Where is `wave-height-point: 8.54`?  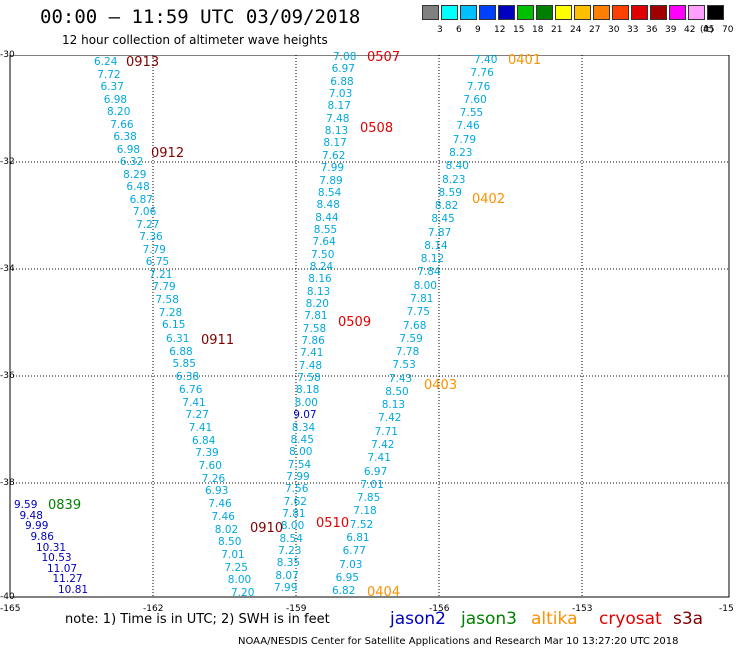 wave-height-point: 8.54 is located at coordinates (291, 538).